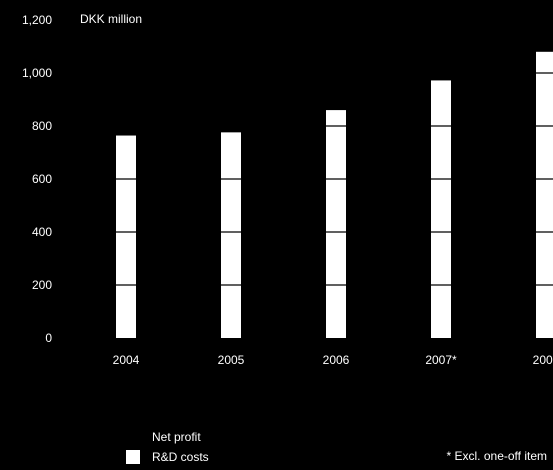 The height and width of the screenshot is (470, 553). Describe the element at coordinates (441, 360) in the screenshot. I see `x-tick-label: 2007*` at that location.